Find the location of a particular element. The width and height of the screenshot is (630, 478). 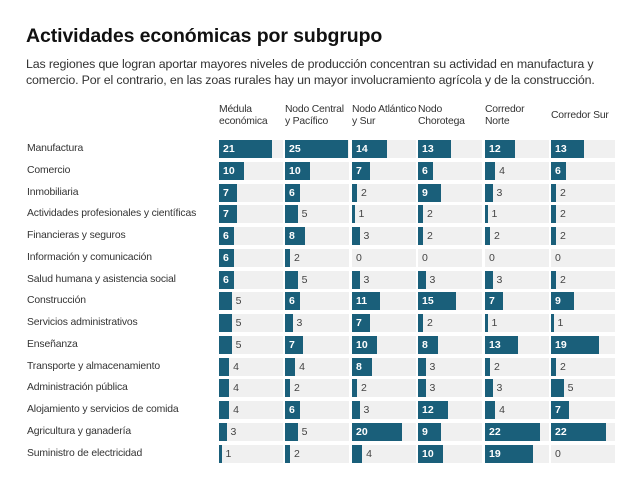

column-header: Nodo Atlántico y Sur is located at coordinates (384, 115).